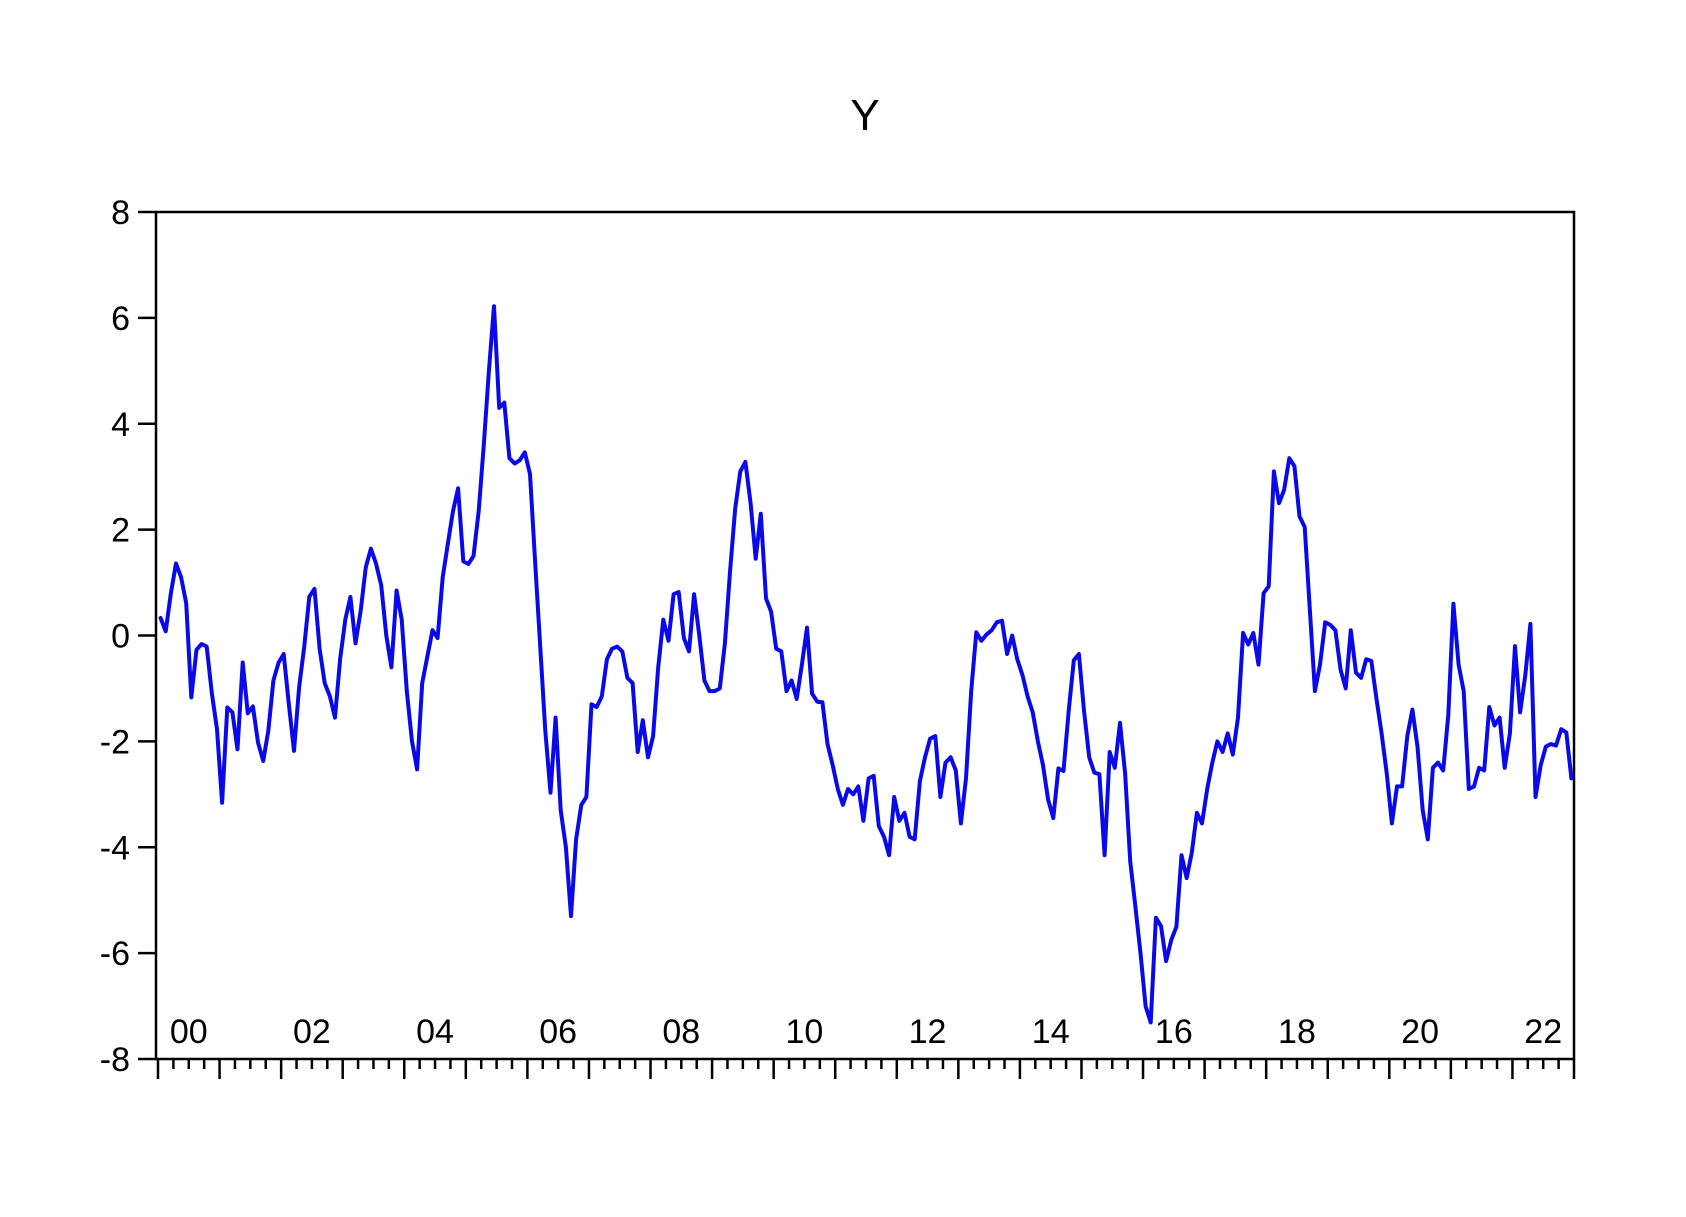 This screenshot has height=1217, width=1686. I want to click on y-axis-tick-label: 6, so click(120, 319).